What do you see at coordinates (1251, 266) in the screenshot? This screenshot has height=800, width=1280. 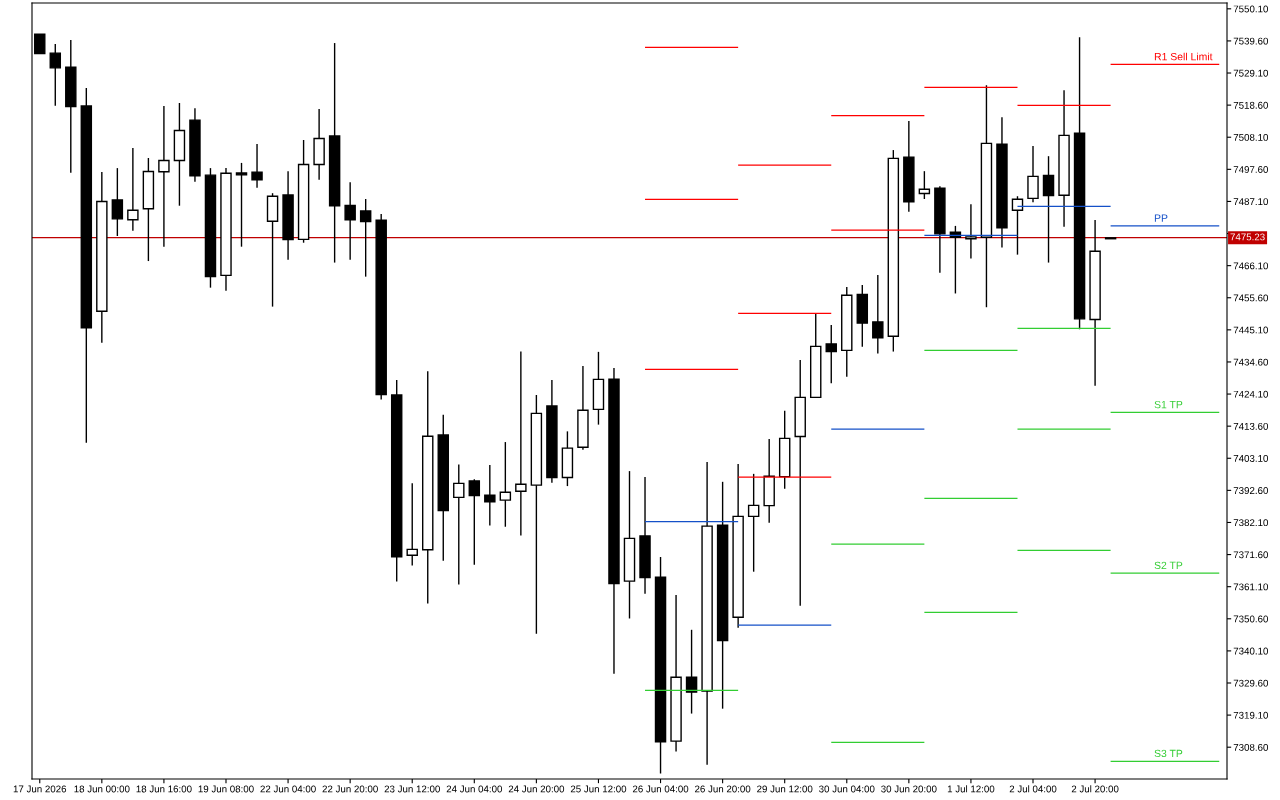 I see `y-tick-label: 7466.10` at bounding box center [1251, 266].